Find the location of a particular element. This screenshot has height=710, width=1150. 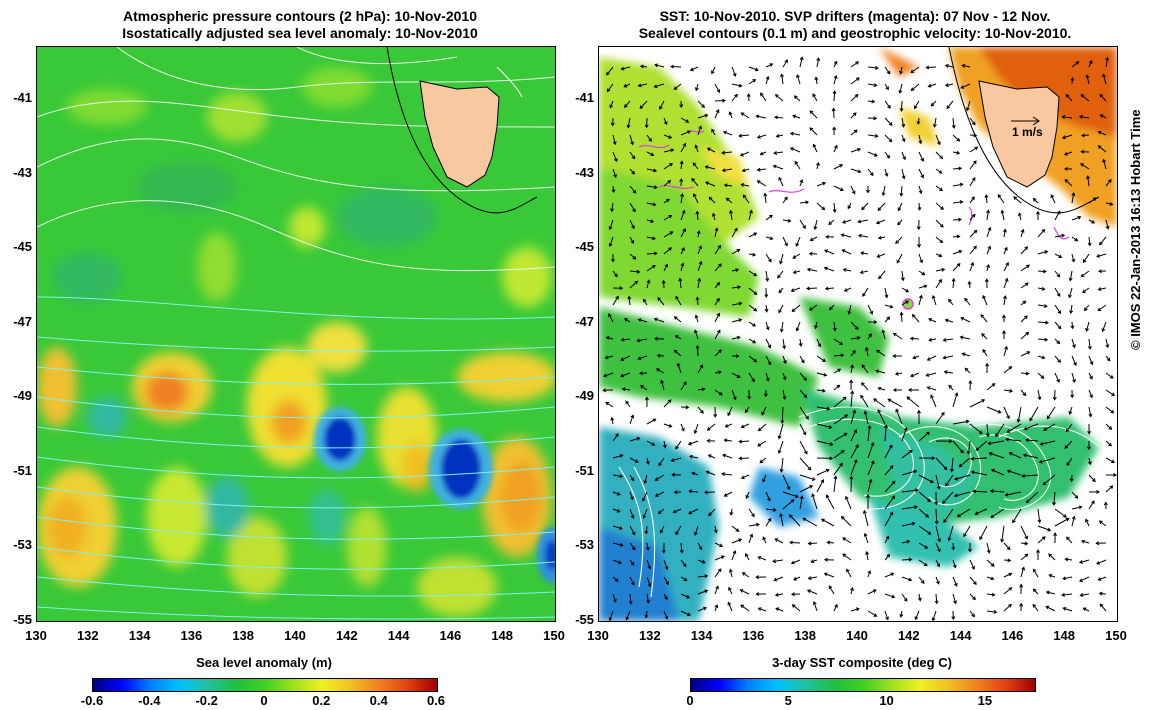

left-lat-label: -41 is located at coordinates (22, 98).